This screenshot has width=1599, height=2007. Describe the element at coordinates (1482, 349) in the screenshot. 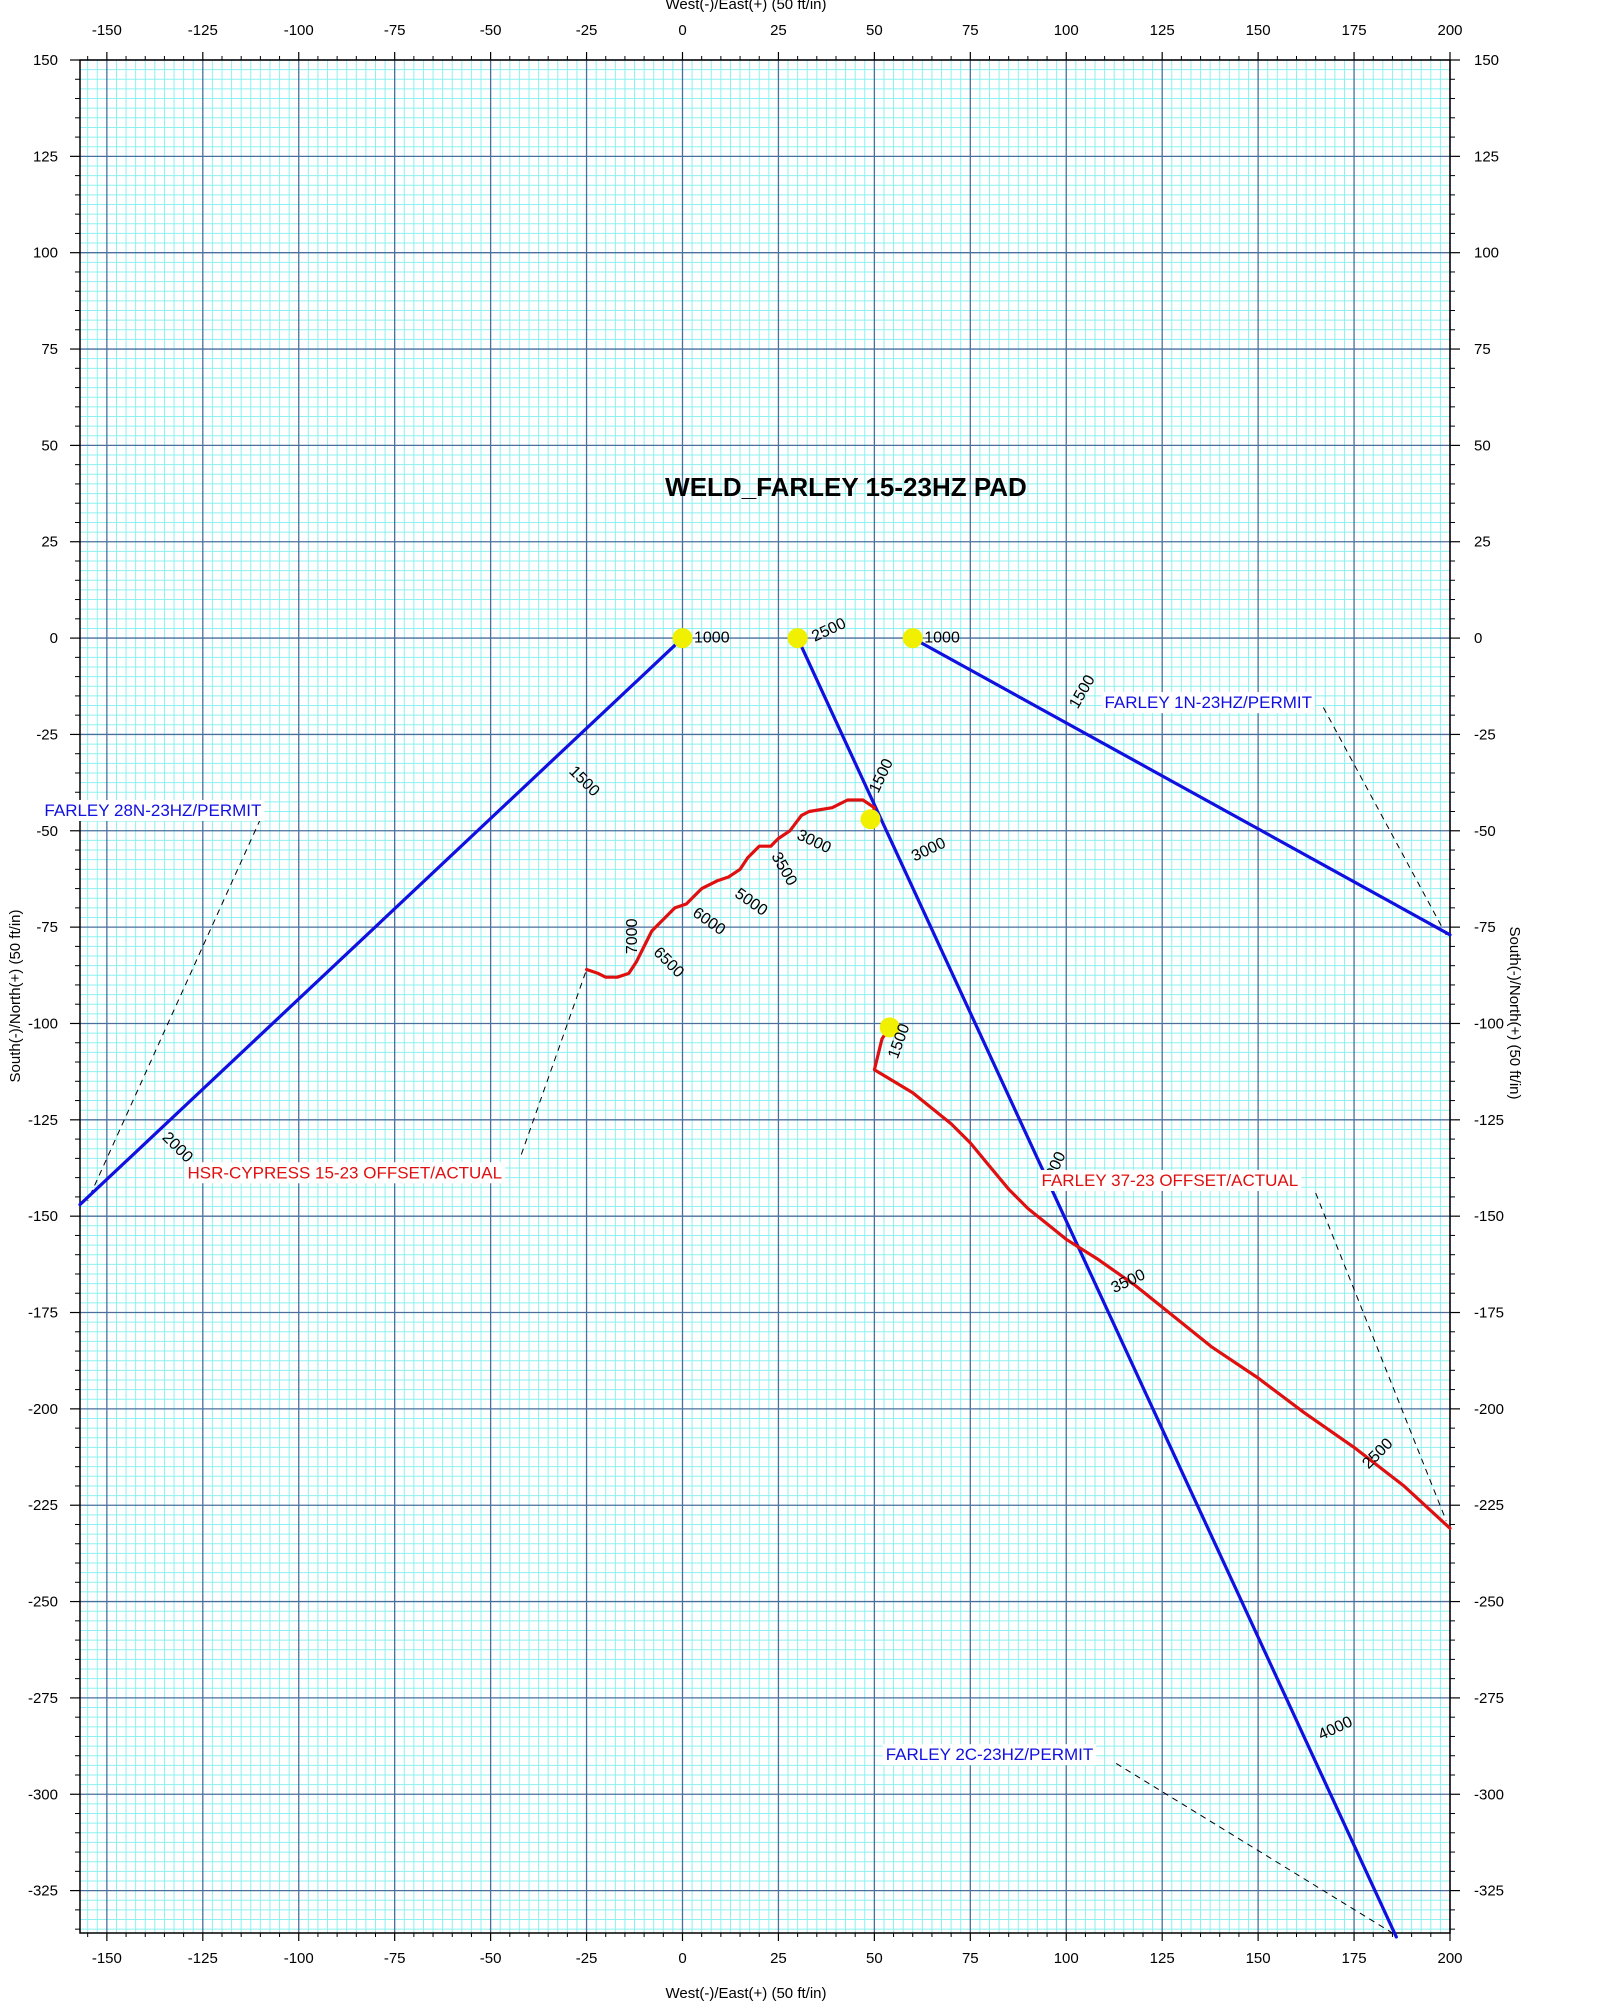

I see `y-tick-label-right: 75` at that location.